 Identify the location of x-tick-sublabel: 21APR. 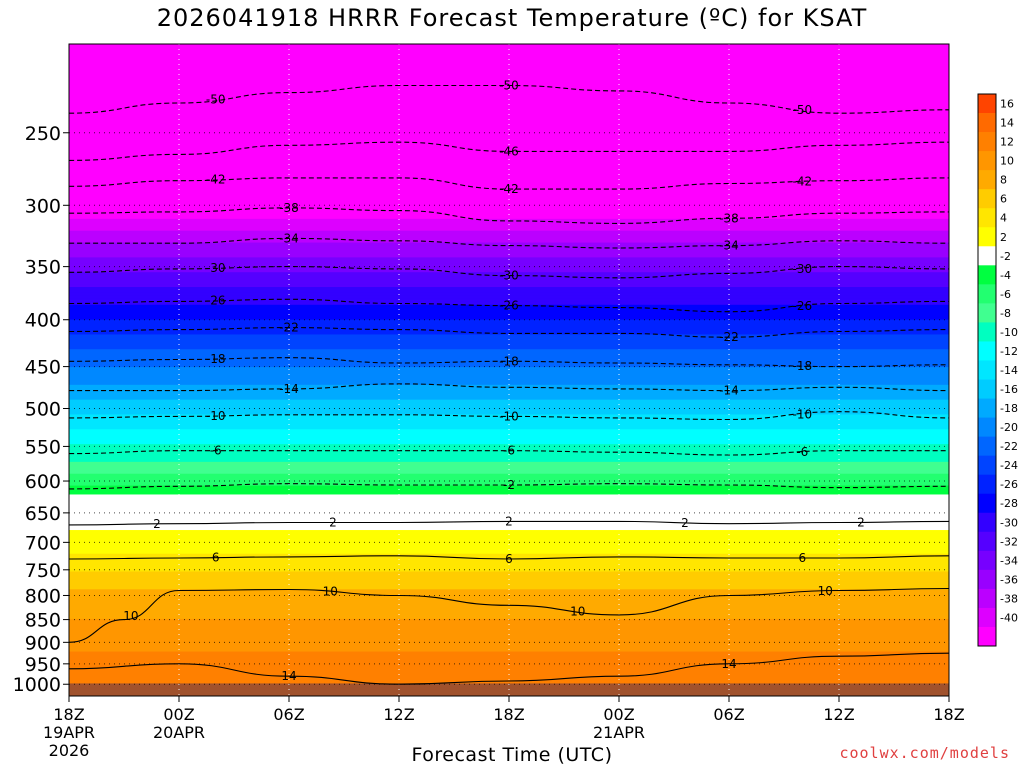
(619, 732).